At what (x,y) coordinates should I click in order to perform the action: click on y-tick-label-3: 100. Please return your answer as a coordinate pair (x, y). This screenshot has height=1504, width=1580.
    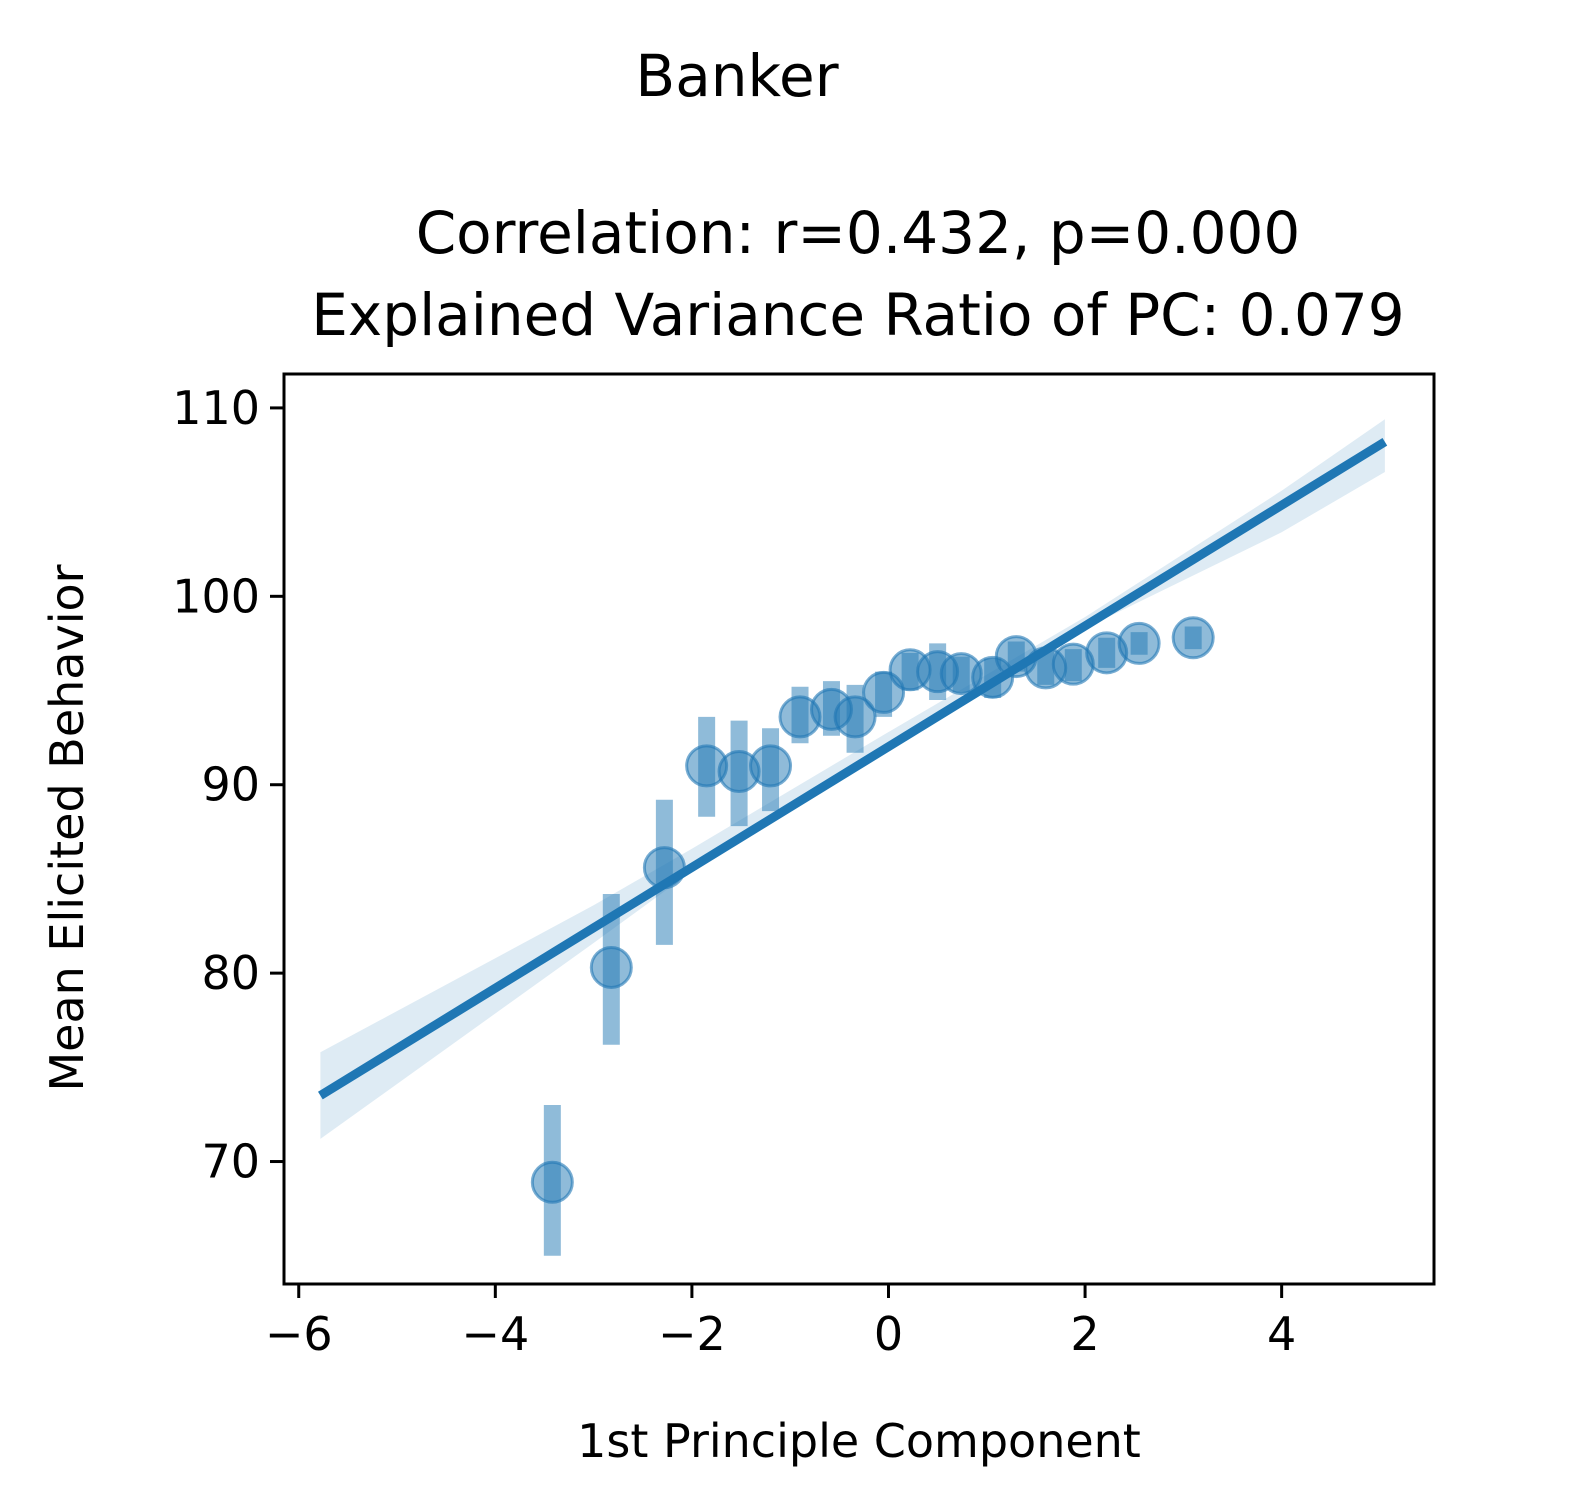
    Looking at the image, I should click on (216, 596).